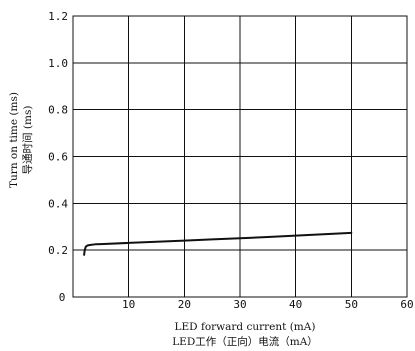  I want to click on y-tick-label: 0.4, so click(58, 203).